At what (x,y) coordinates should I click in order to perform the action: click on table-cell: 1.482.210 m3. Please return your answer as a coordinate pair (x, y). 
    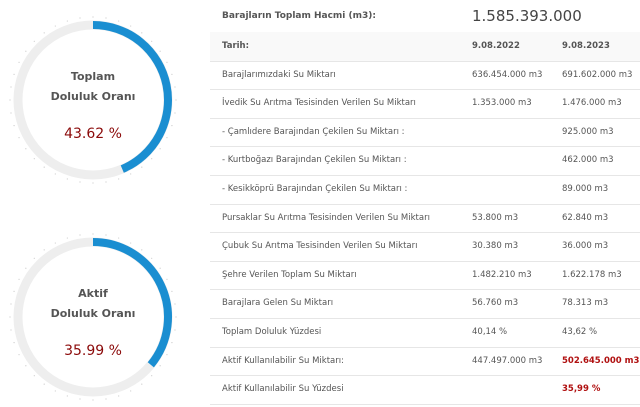
    Looking at the image, I should click on (502, 274).